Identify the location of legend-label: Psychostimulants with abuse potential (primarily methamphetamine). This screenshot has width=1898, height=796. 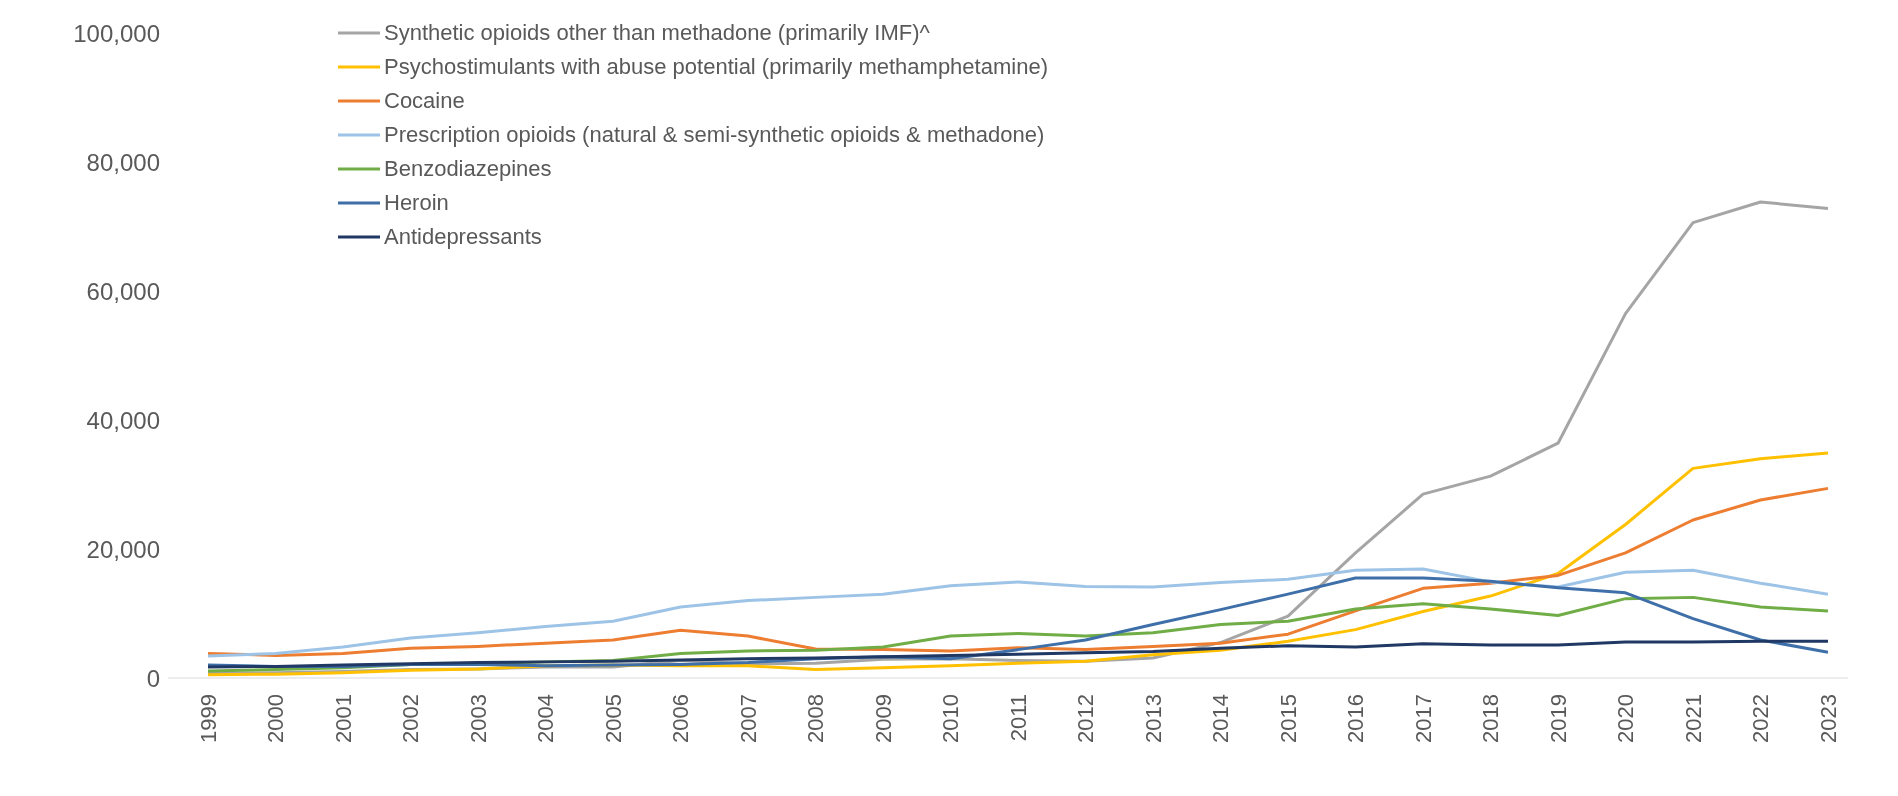
(716, 67).